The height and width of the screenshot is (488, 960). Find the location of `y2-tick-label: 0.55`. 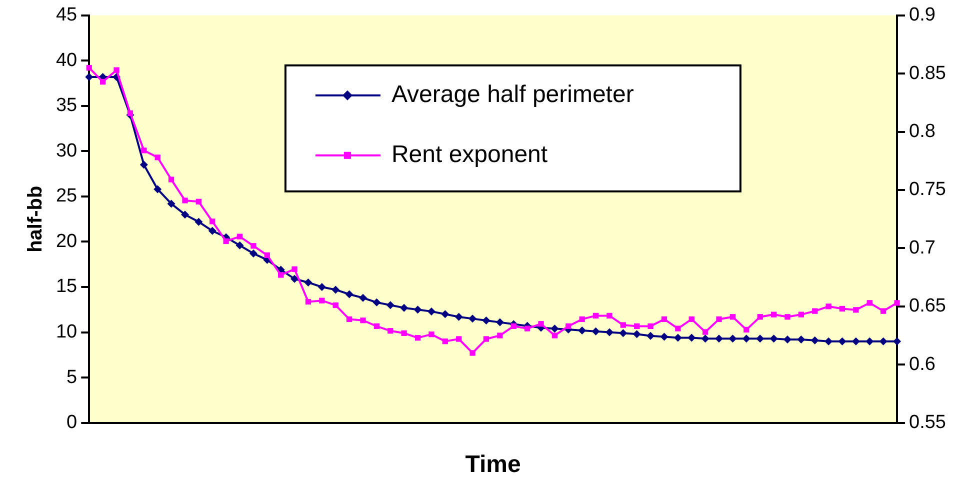

y2-tick-label: 0.55 is located at coordinates (927, 423).